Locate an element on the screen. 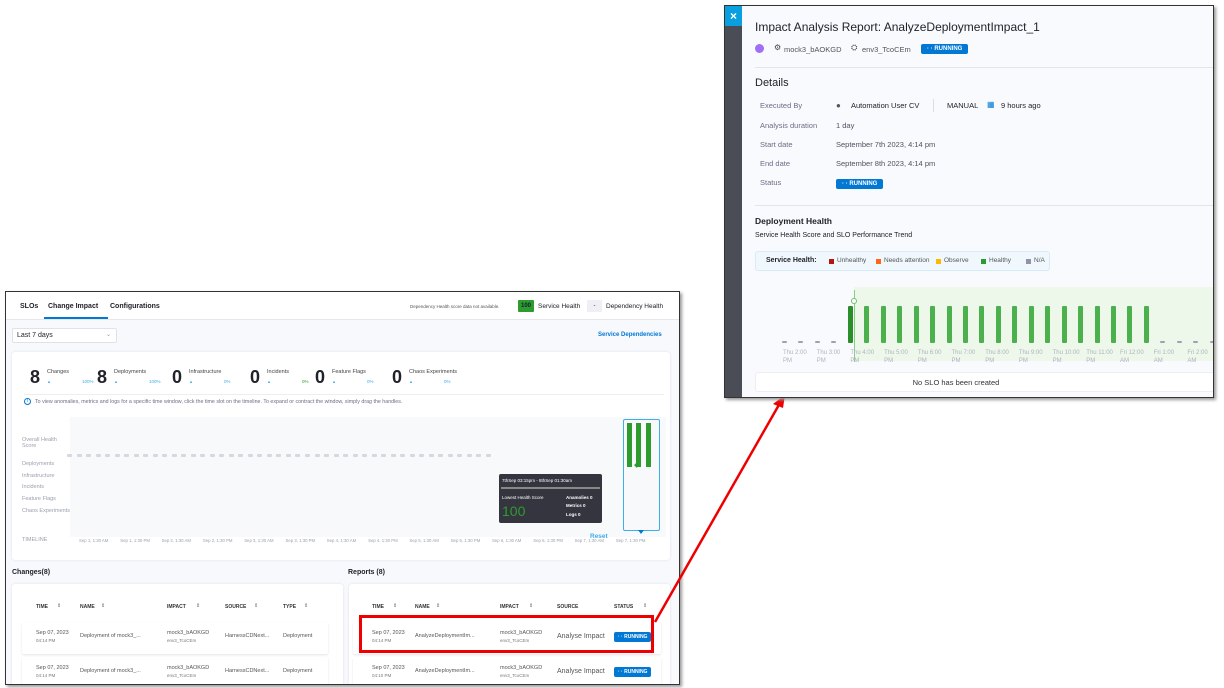 This screenshot has width=1224, height=688. time-range-select: Last 7 days ⌄ is located at coordinates (64, 335).